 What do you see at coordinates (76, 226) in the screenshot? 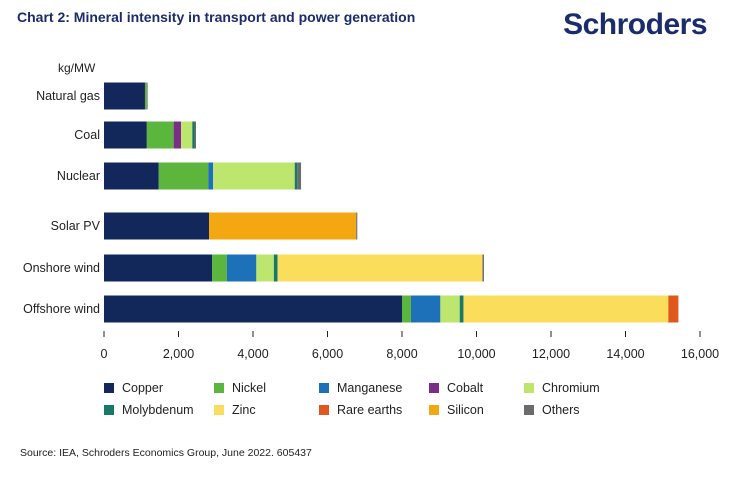
I see `category-label-solar-pv: Solar PV` at bounding box center [76, 226].